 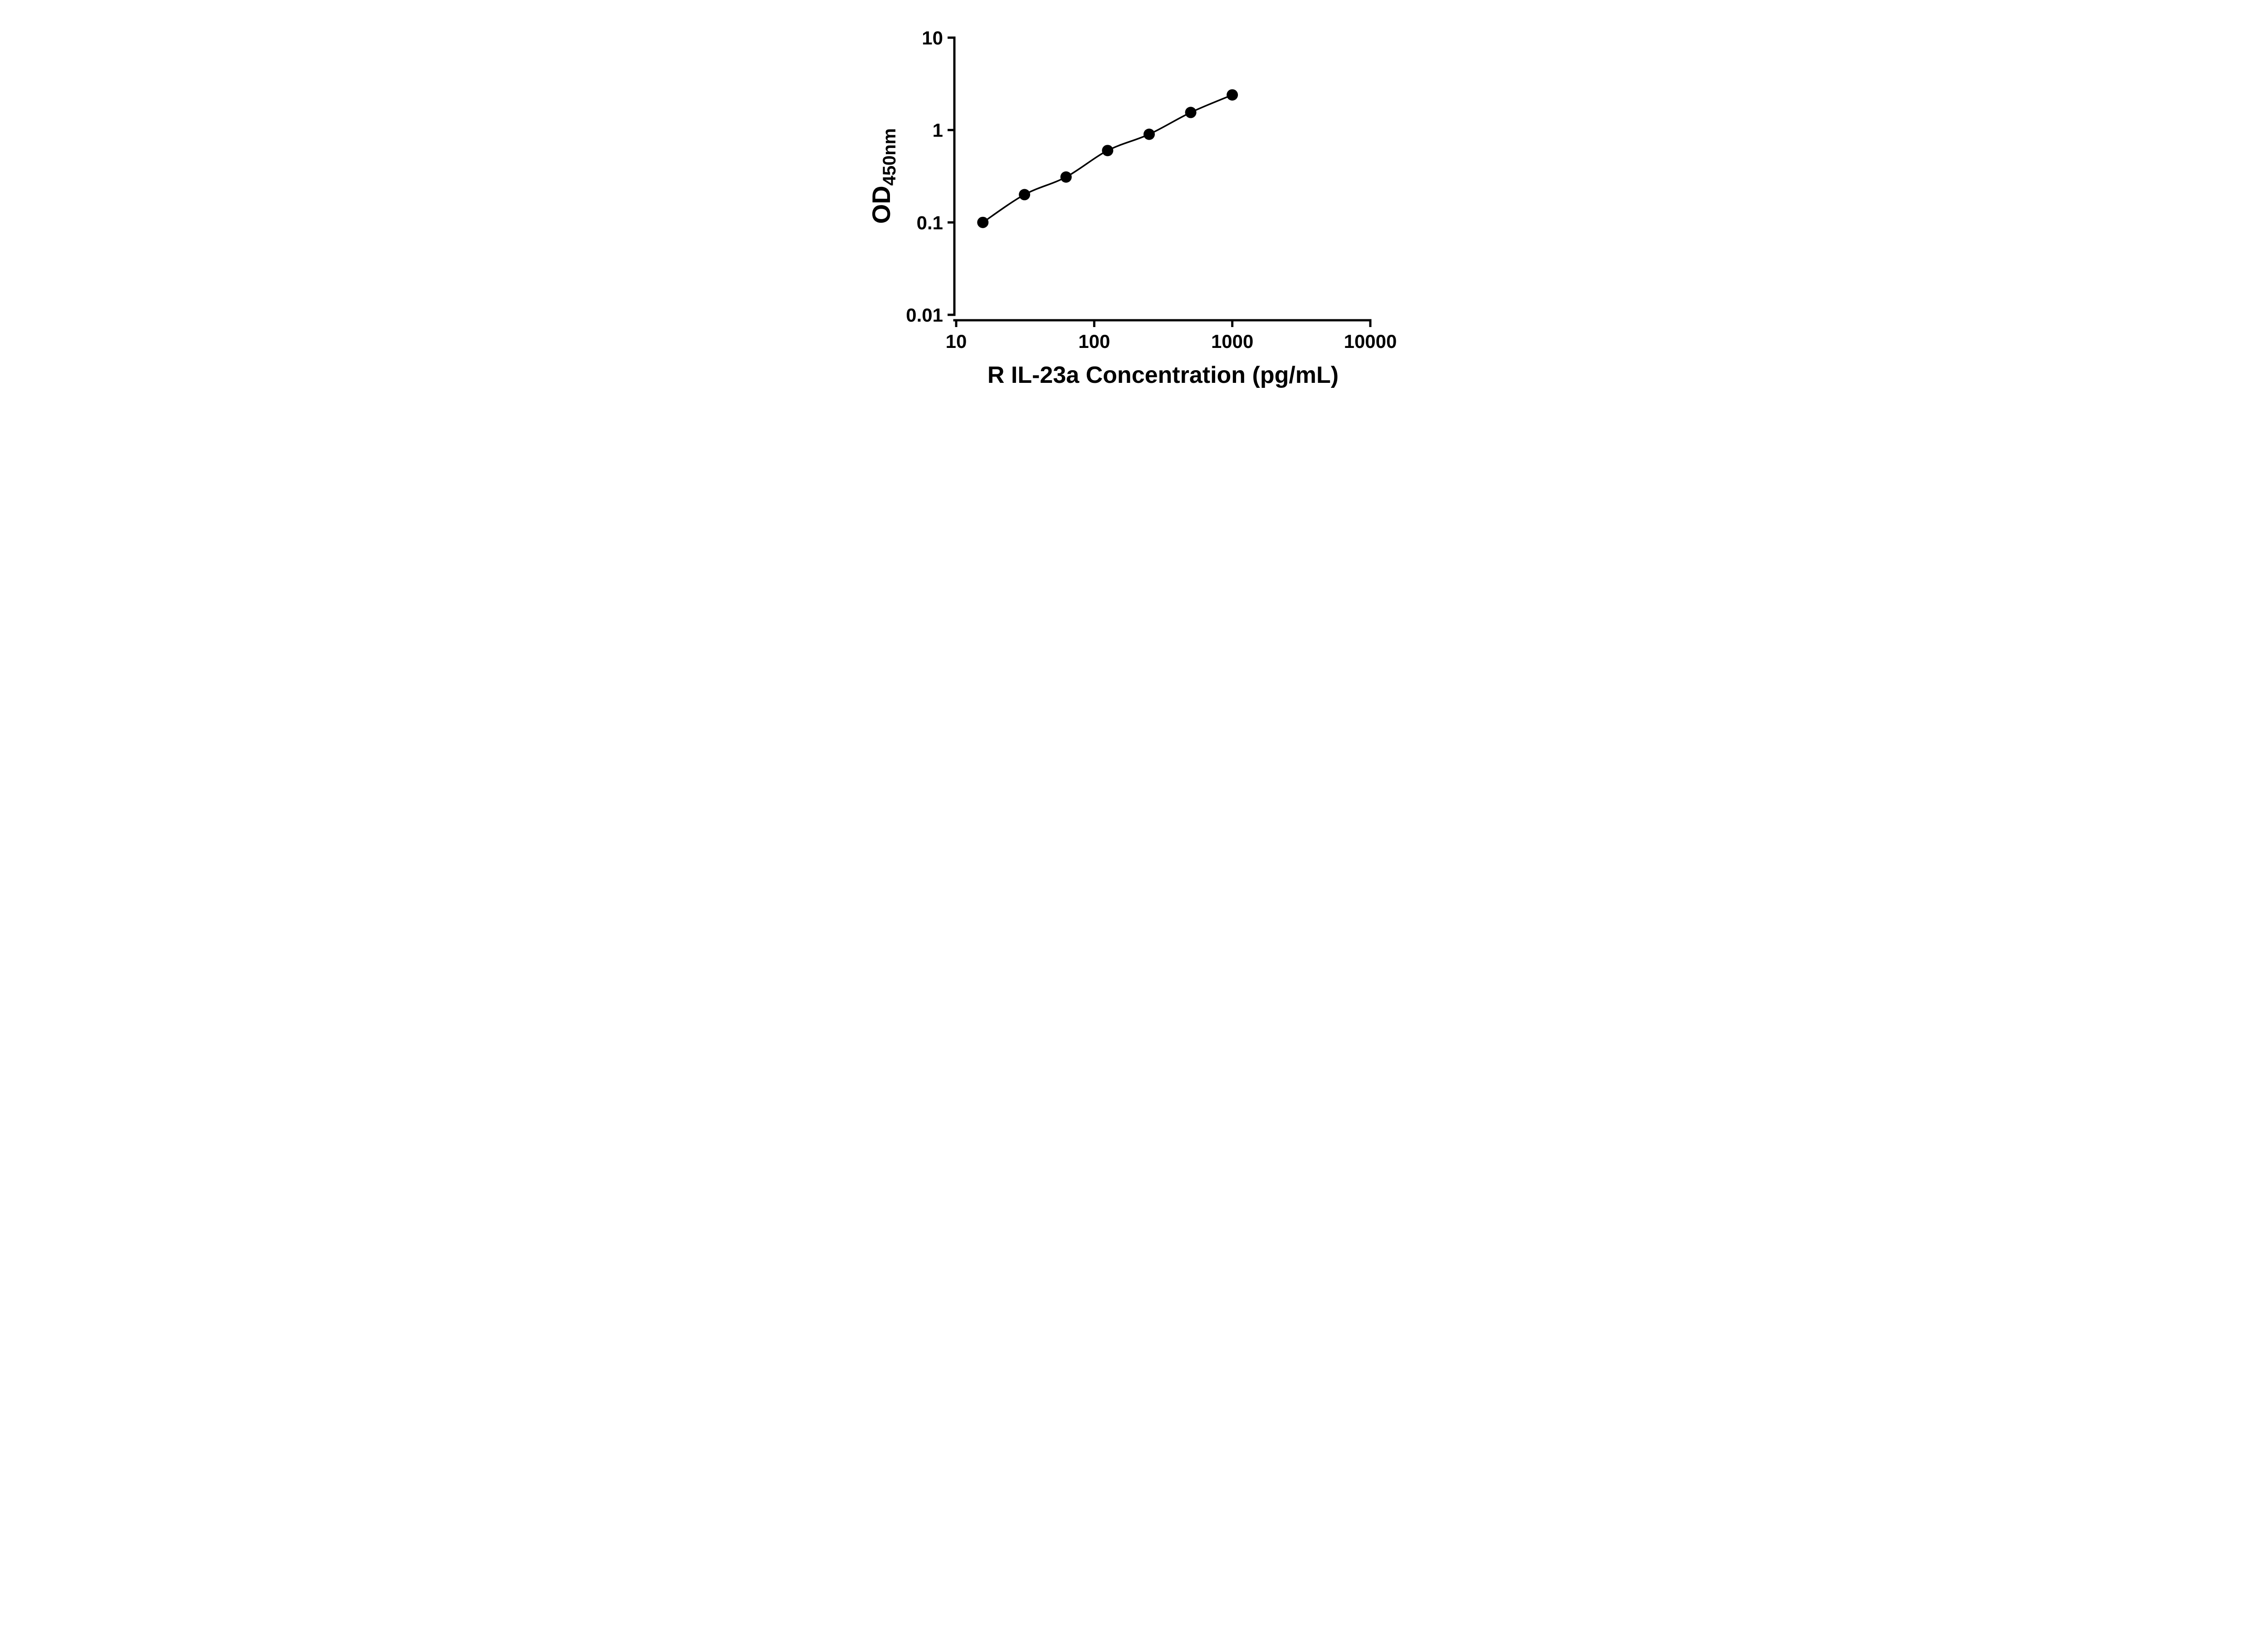 I want to click on y-axis-title-main: OD, so click(x=881, y=205).